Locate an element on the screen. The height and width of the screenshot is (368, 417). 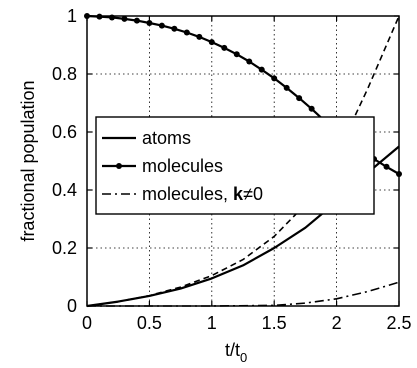
x-axis-label-subscript: 0 is located at coordinates (243, 357).